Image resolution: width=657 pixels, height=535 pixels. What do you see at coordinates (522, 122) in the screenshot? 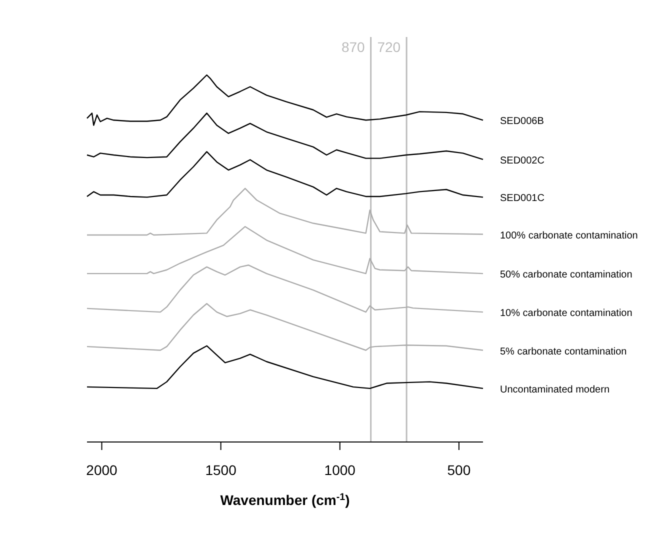
I see `series-label: SED006B` at bounding box center [522, 122].